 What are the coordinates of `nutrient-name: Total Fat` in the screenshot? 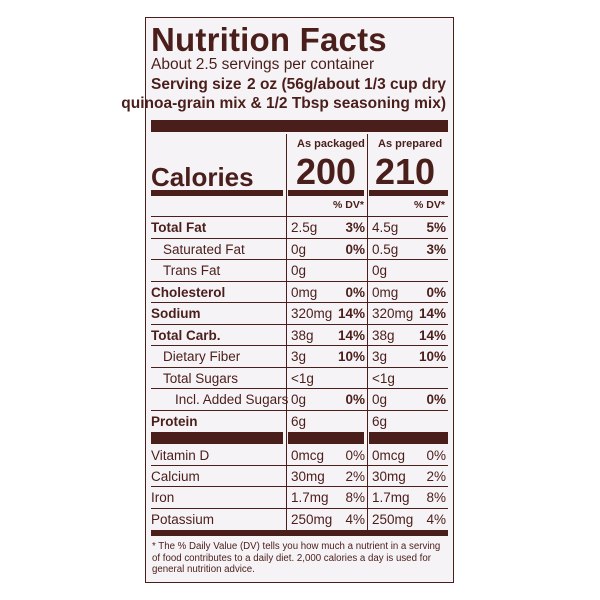 It's located at (179, 227).